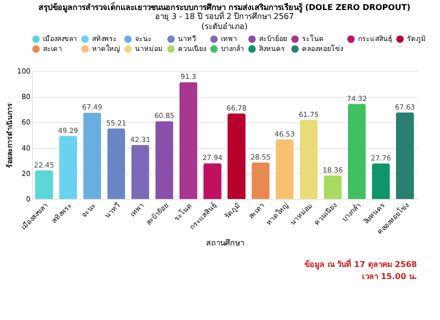  I want to click on text: เวลา 15.00 น., so click(389, 276).